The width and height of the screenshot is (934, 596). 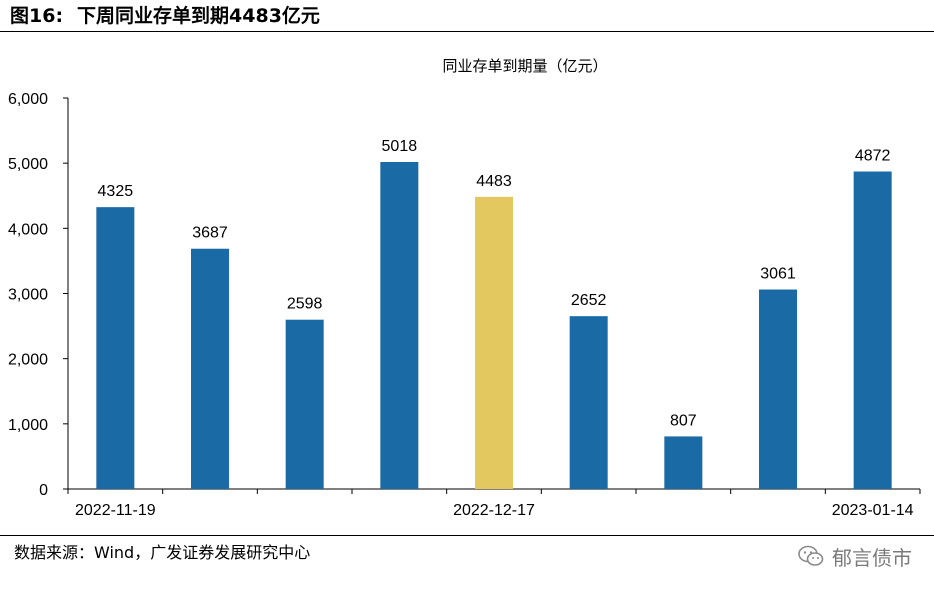 What do you see at coordinates (28, 295) in the screenshot?
I see `y-tick-label: 3,000` at bounding box center [28, 295].